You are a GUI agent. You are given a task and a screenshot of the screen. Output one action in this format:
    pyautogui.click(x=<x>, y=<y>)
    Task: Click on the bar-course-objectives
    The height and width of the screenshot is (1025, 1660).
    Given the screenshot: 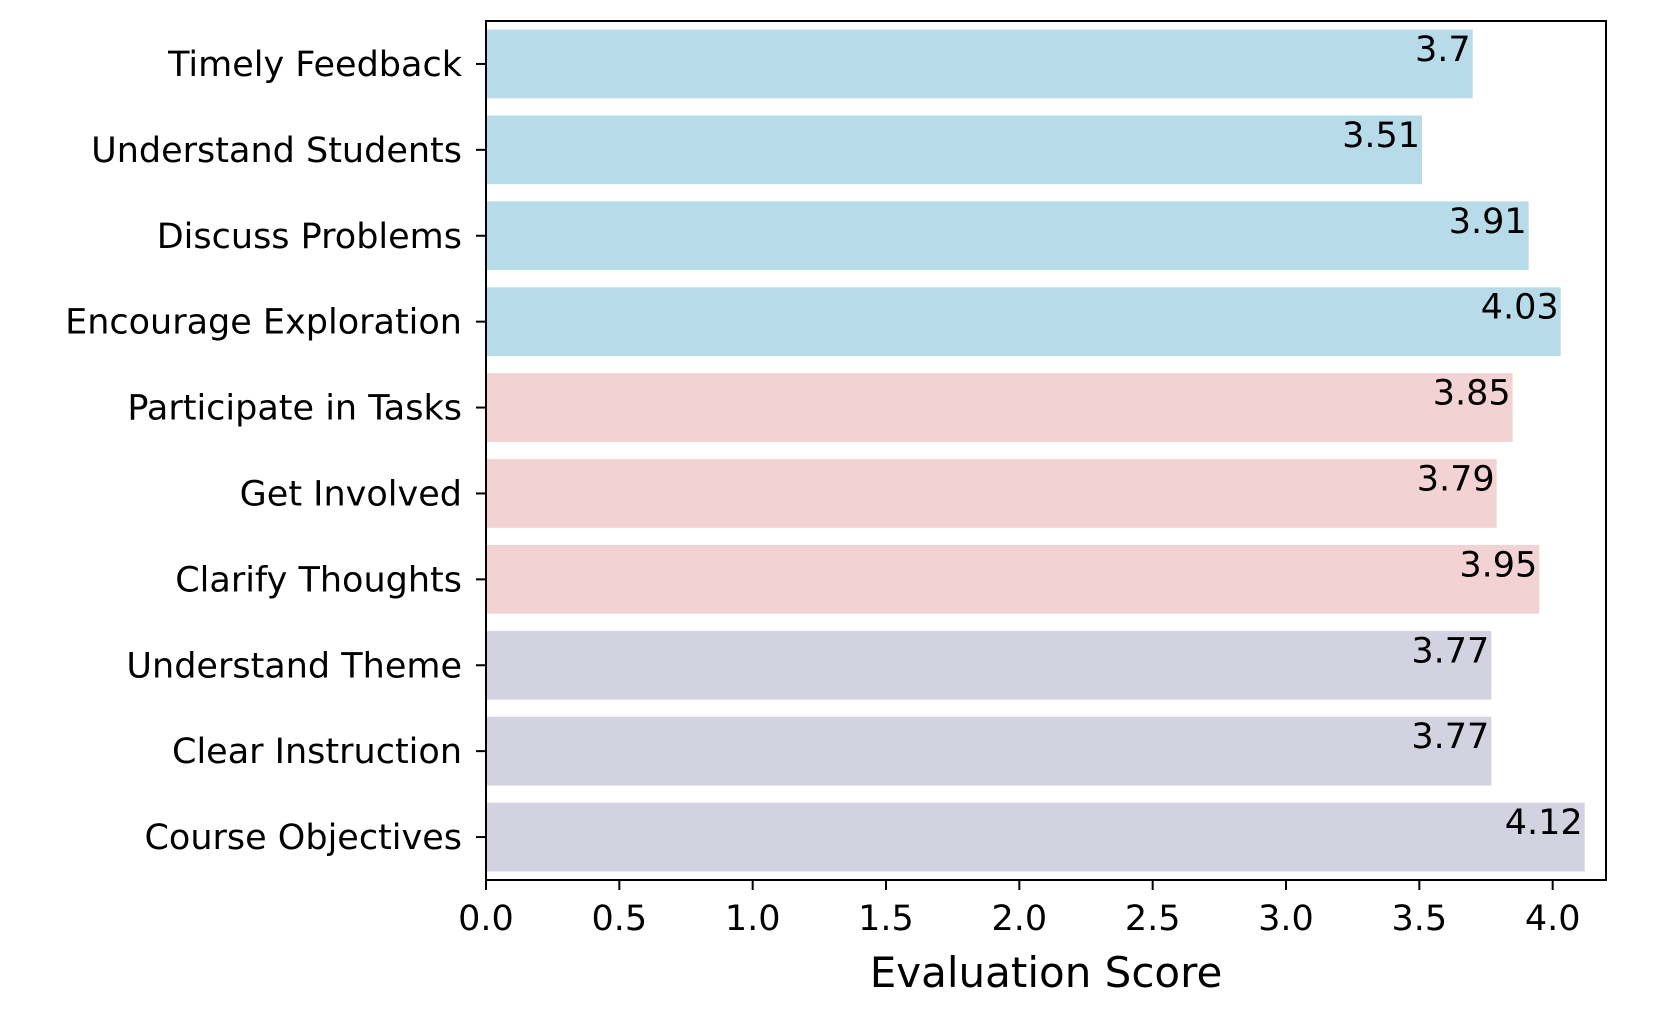 What is the action you would take?
    pyautogui.click(x=1035, y=837)
    